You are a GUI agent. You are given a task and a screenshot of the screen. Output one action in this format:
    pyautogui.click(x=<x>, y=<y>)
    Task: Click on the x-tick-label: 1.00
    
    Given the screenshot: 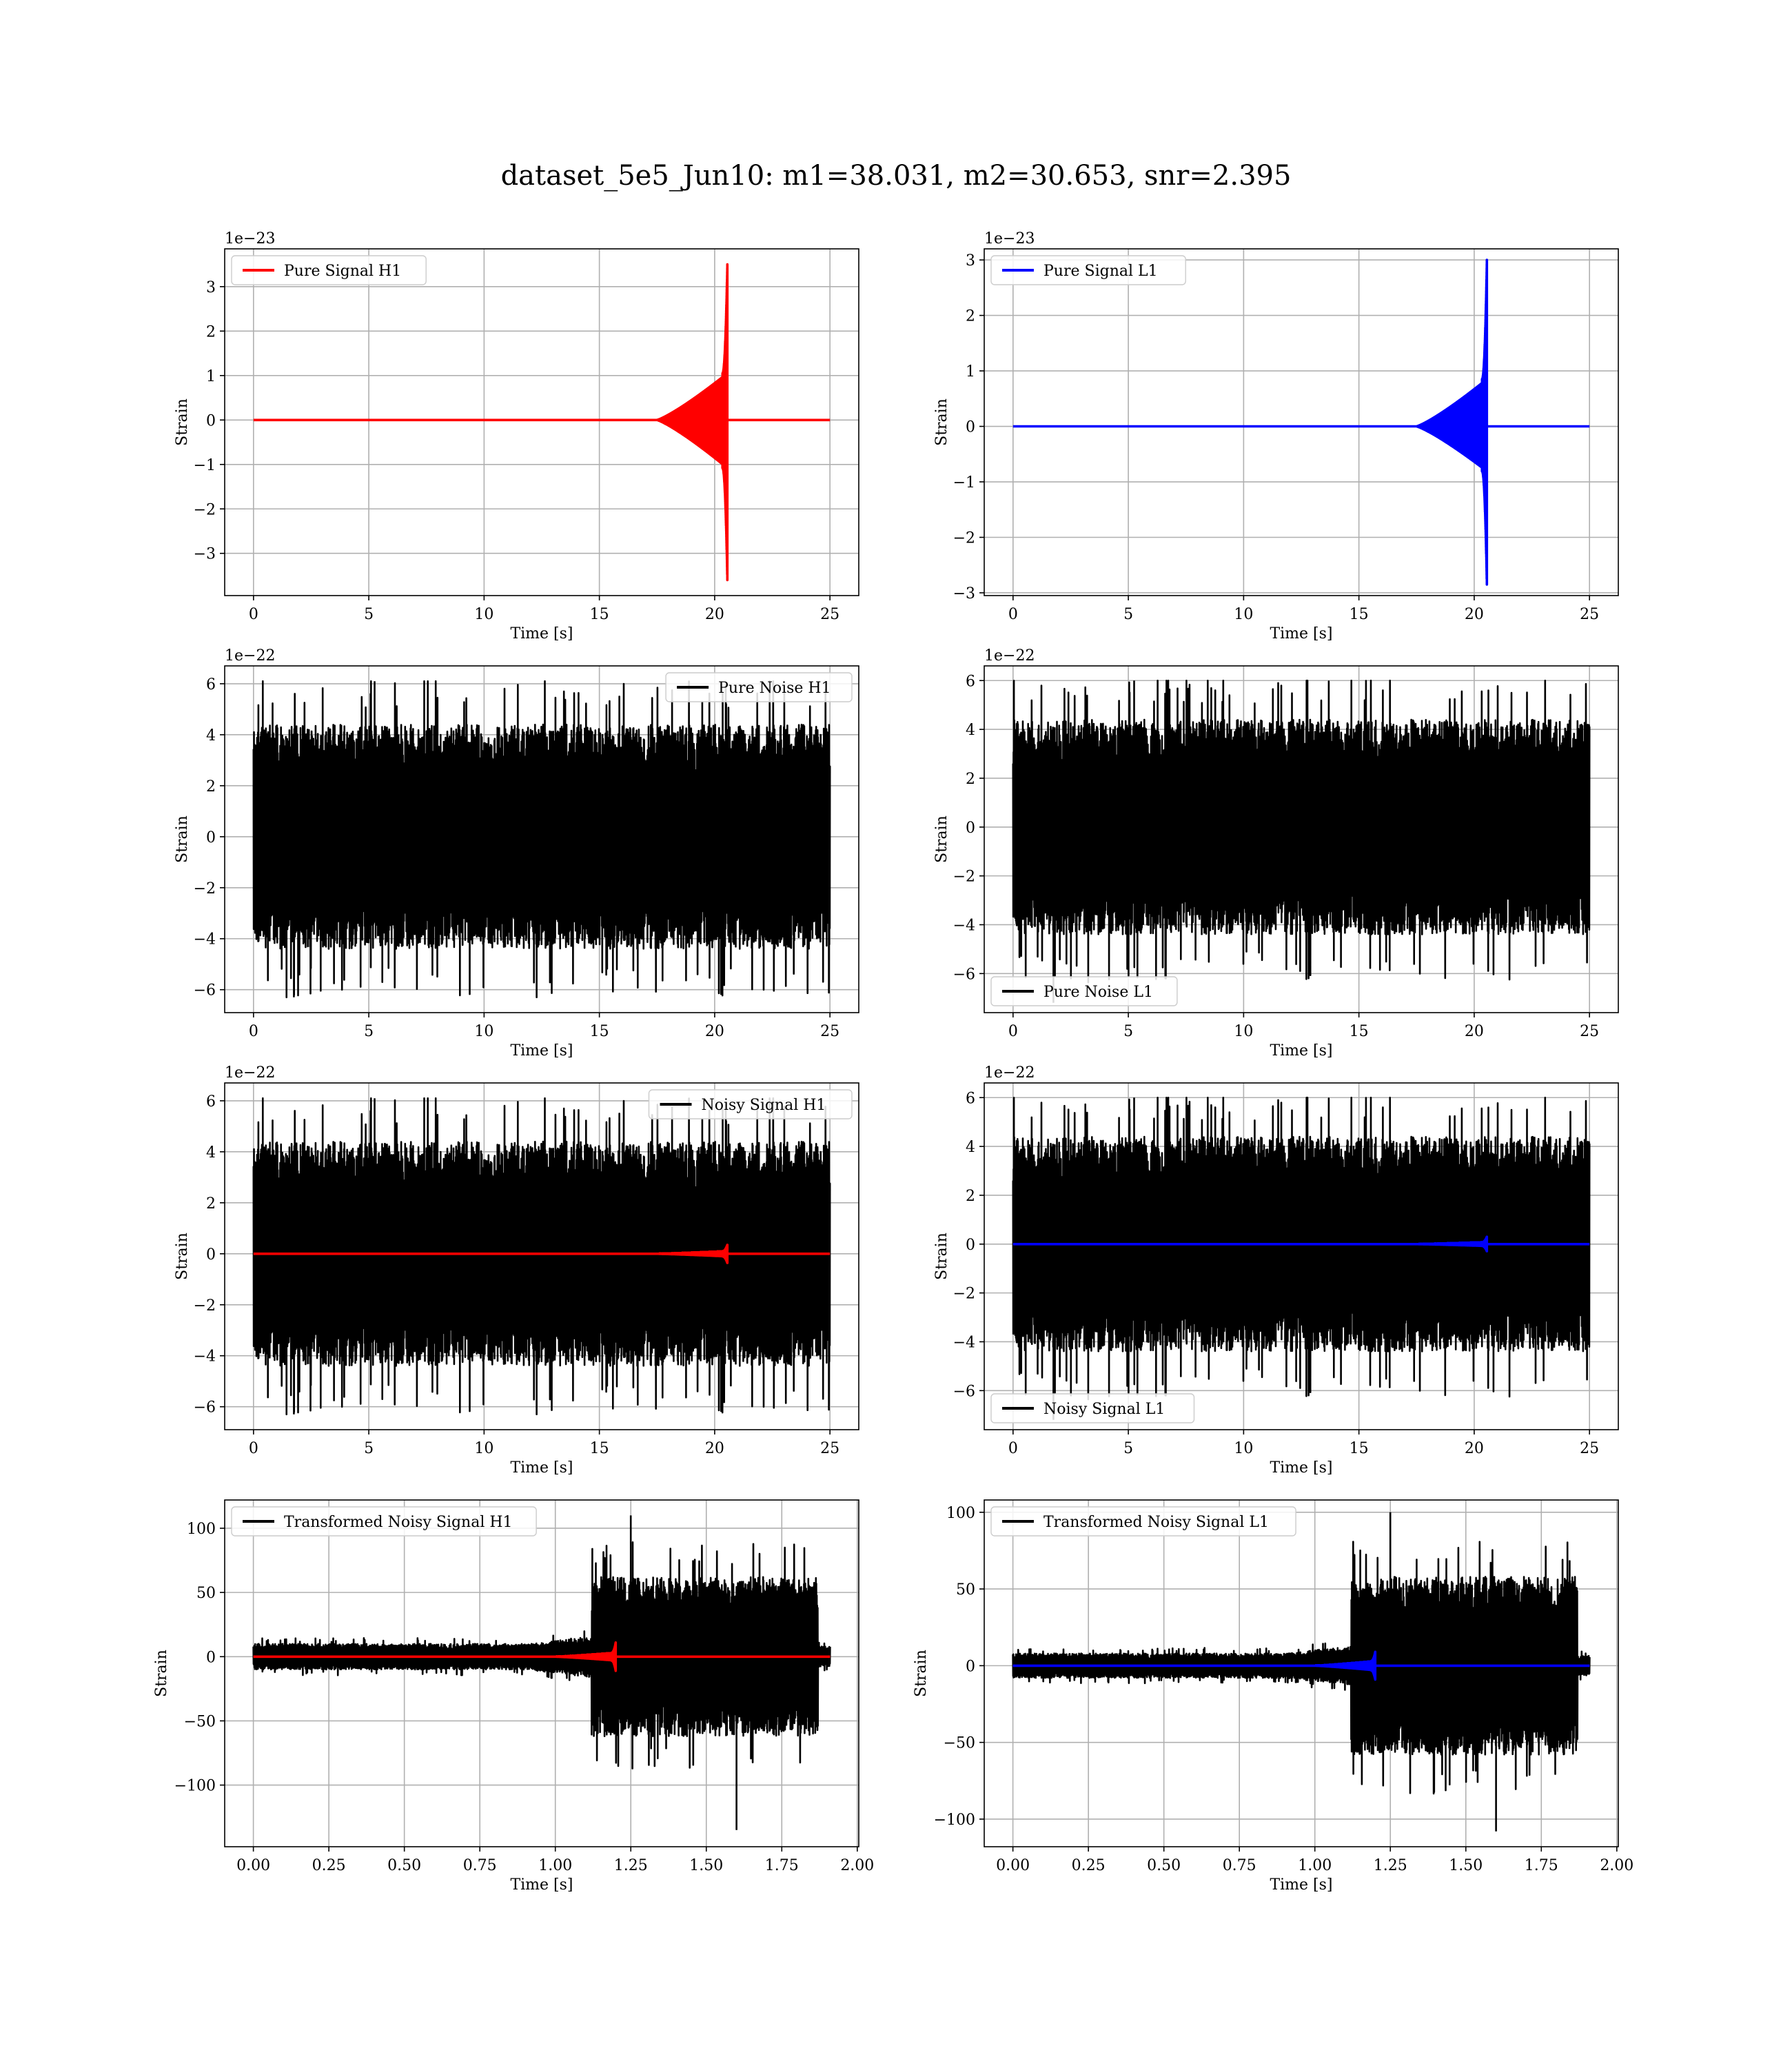 What is the action you would take?
    pyautogui.click(x=1315, y=1865)
    